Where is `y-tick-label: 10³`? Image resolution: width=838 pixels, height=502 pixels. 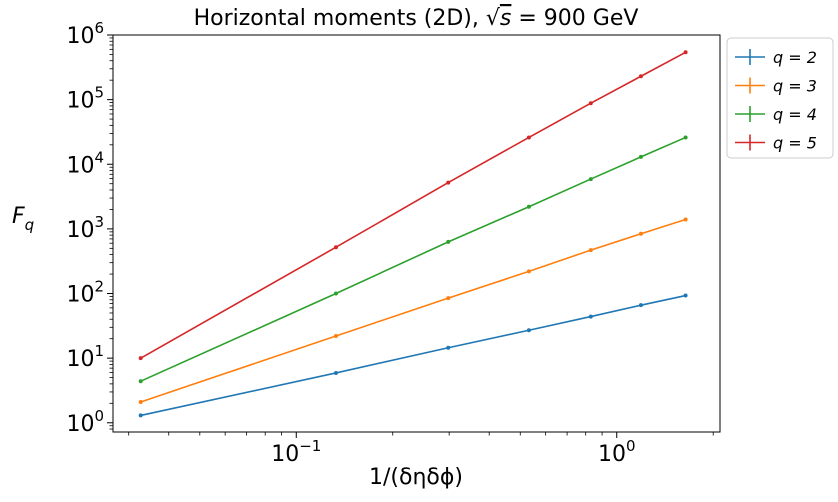
y-tick-label: 10³ is located at coordinates (85, 228).